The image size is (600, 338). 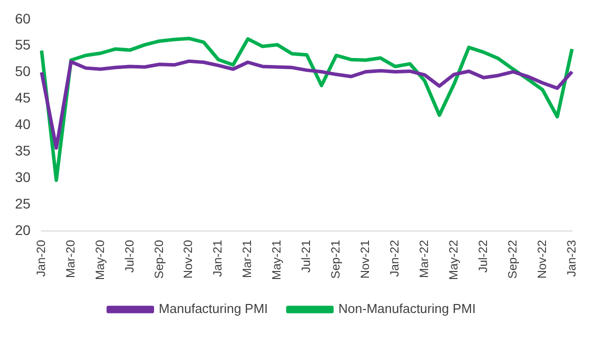 I want to click on x-tick-label: Sep-20, so click(x=159, y=259).